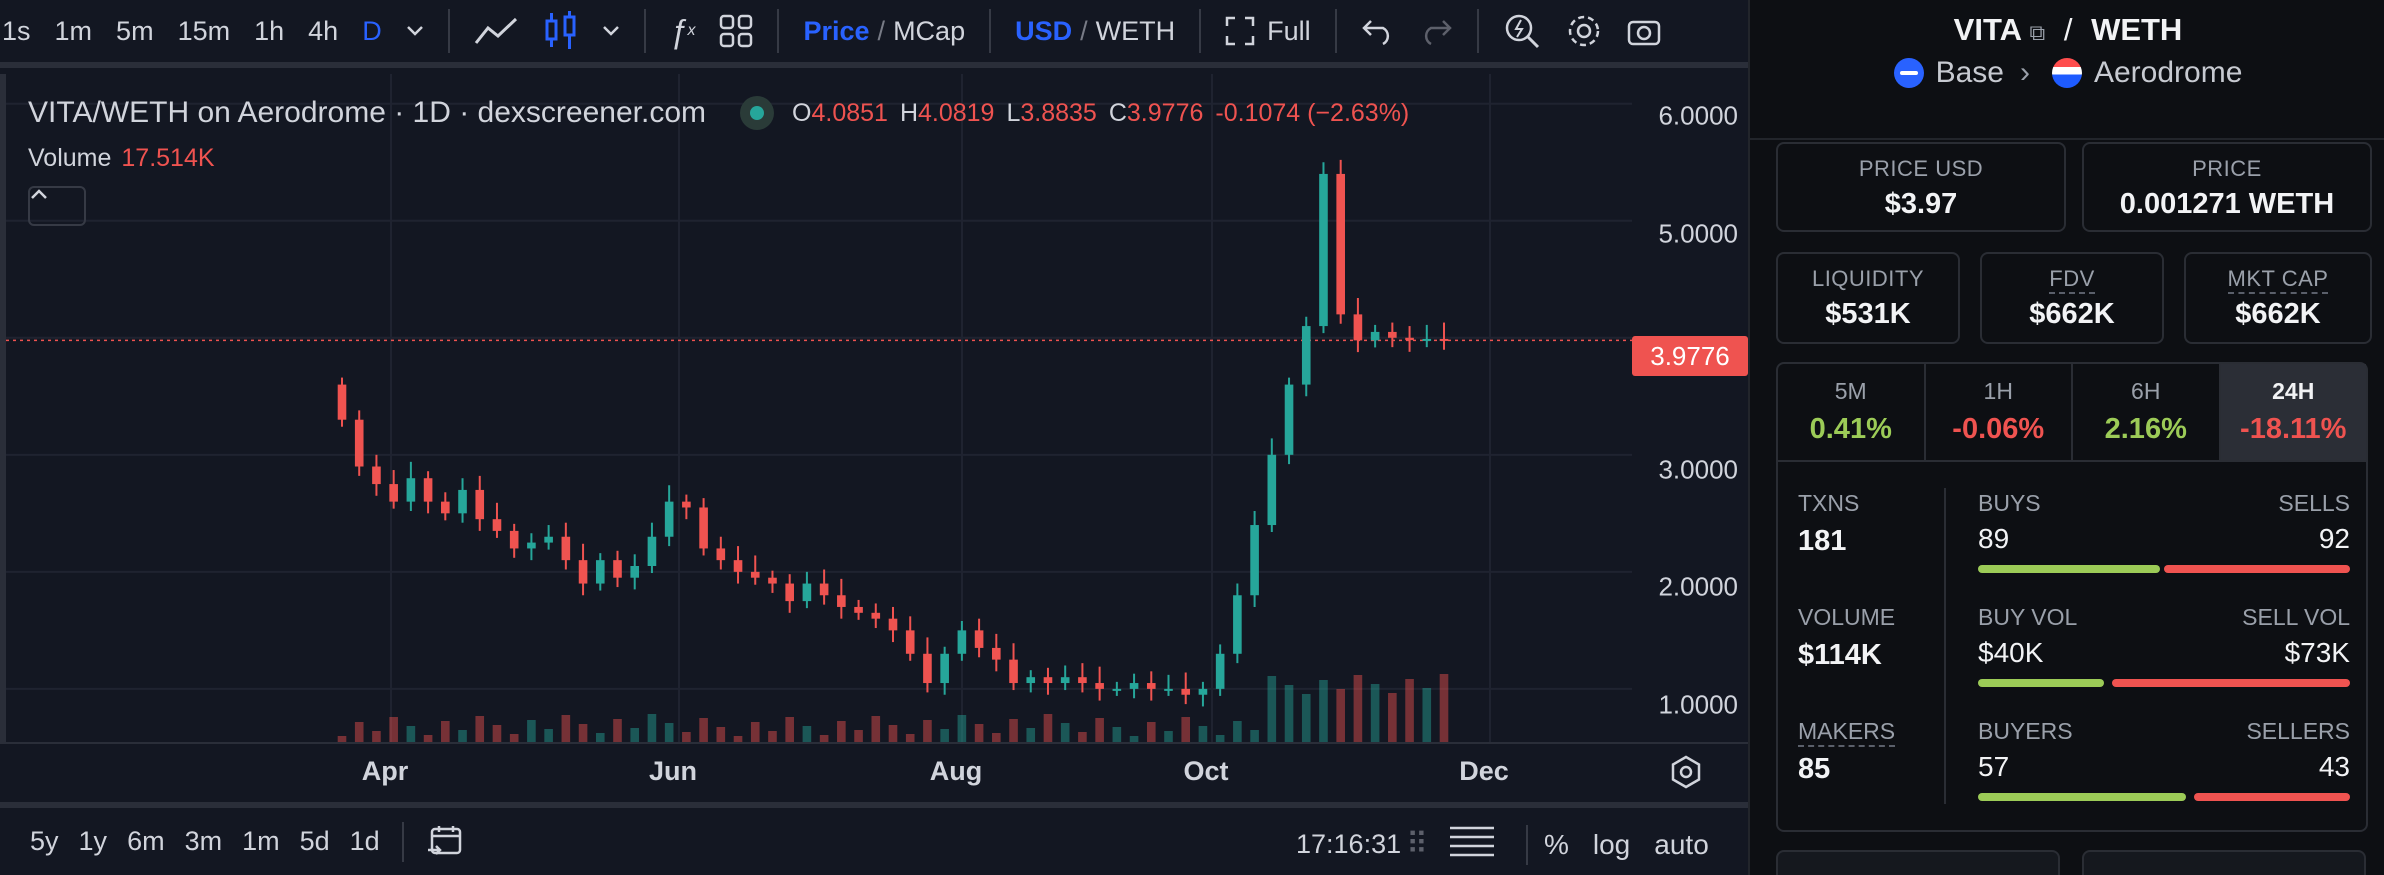 The width and height of the screenshot is (2384, 875). I want to click on mcap-toggle-option: MCap, so click(929, 30).